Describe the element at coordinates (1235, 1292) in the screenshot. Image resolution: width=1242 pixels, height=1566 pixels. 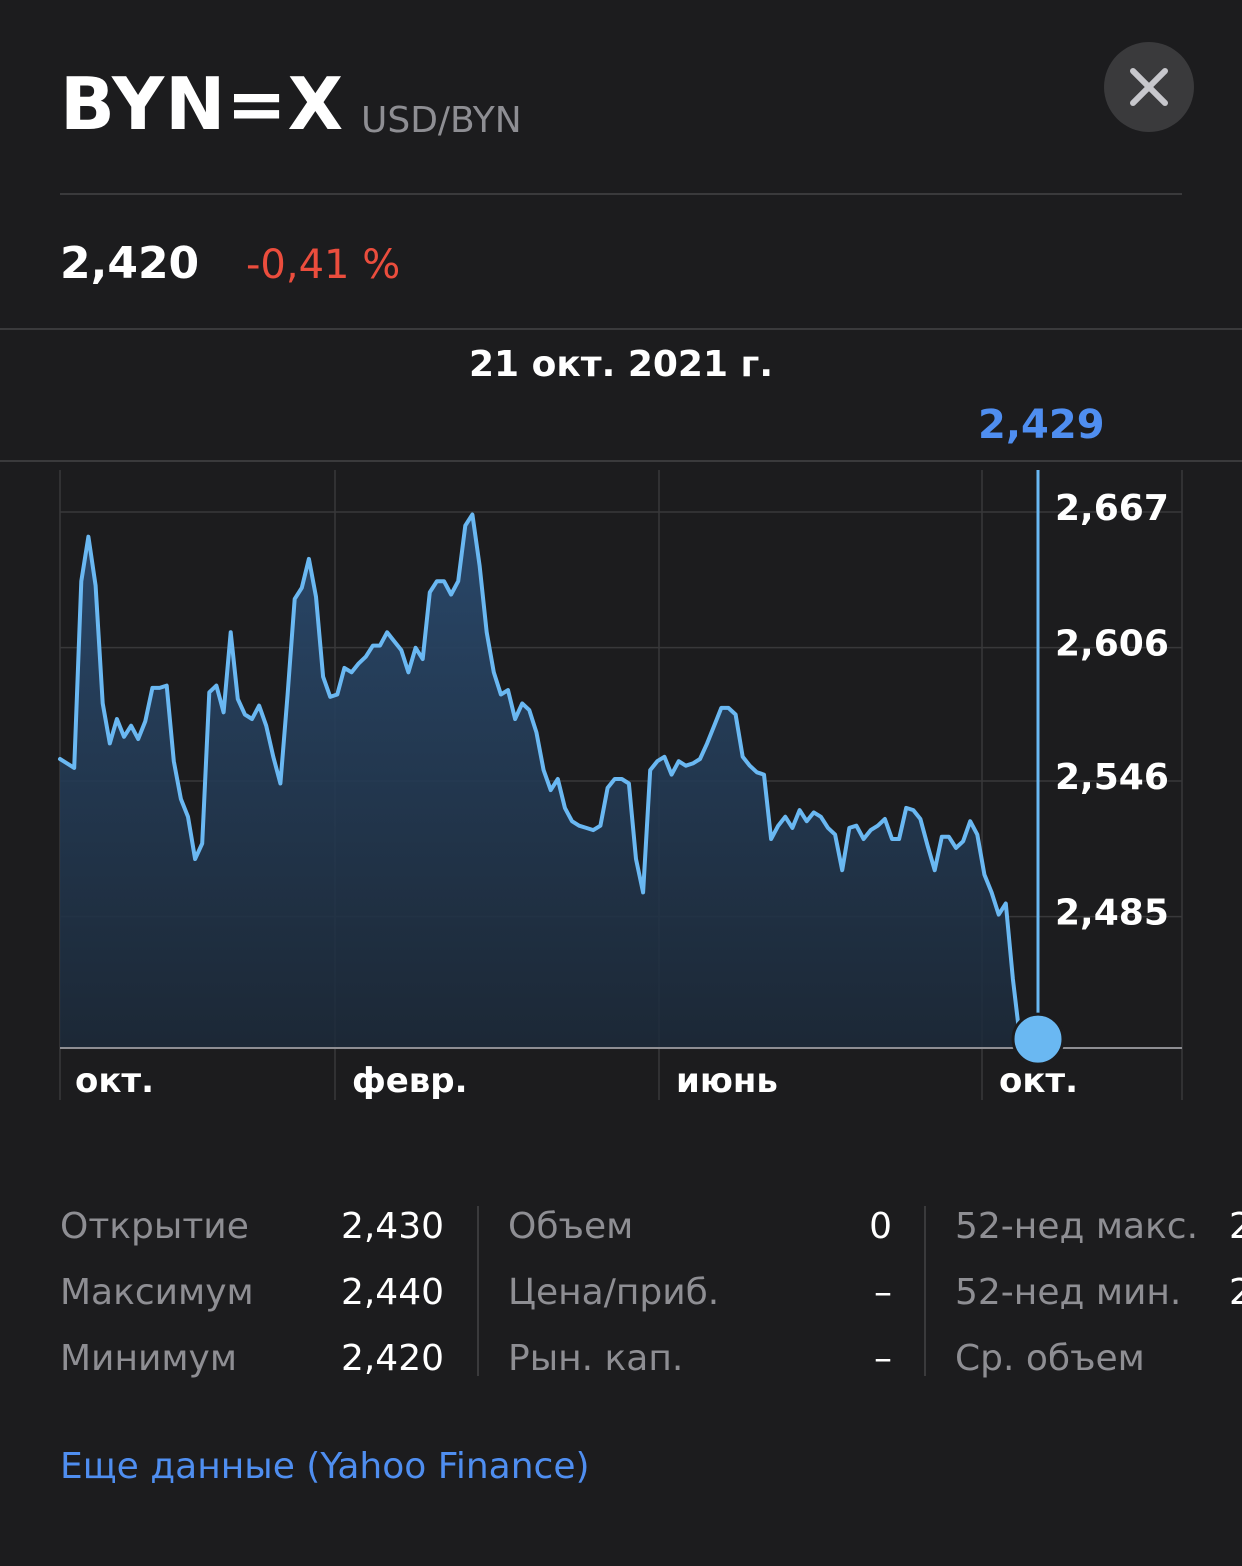
I see `stat-value-52w-low: 2` at that location.